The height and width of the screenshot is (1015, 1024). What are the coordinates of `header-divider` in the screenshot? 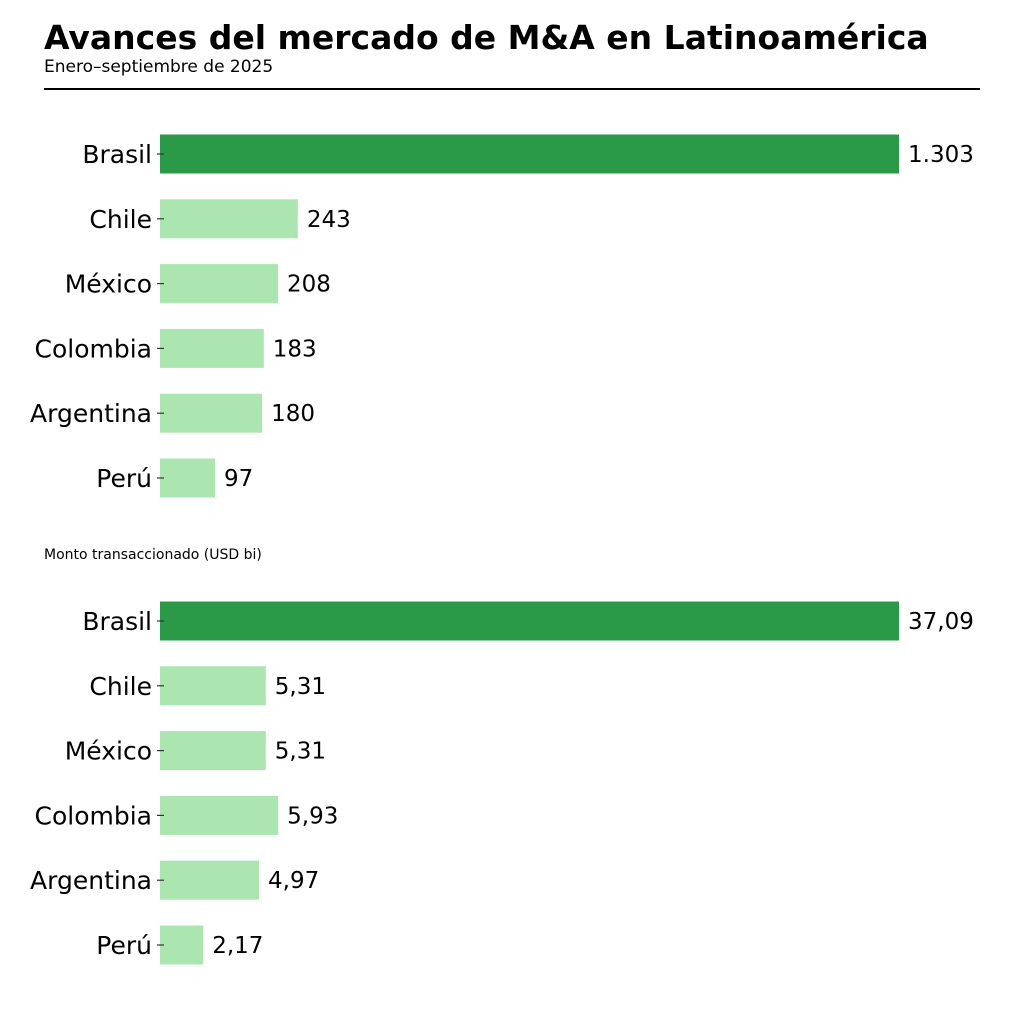 It's located at (512, 89).